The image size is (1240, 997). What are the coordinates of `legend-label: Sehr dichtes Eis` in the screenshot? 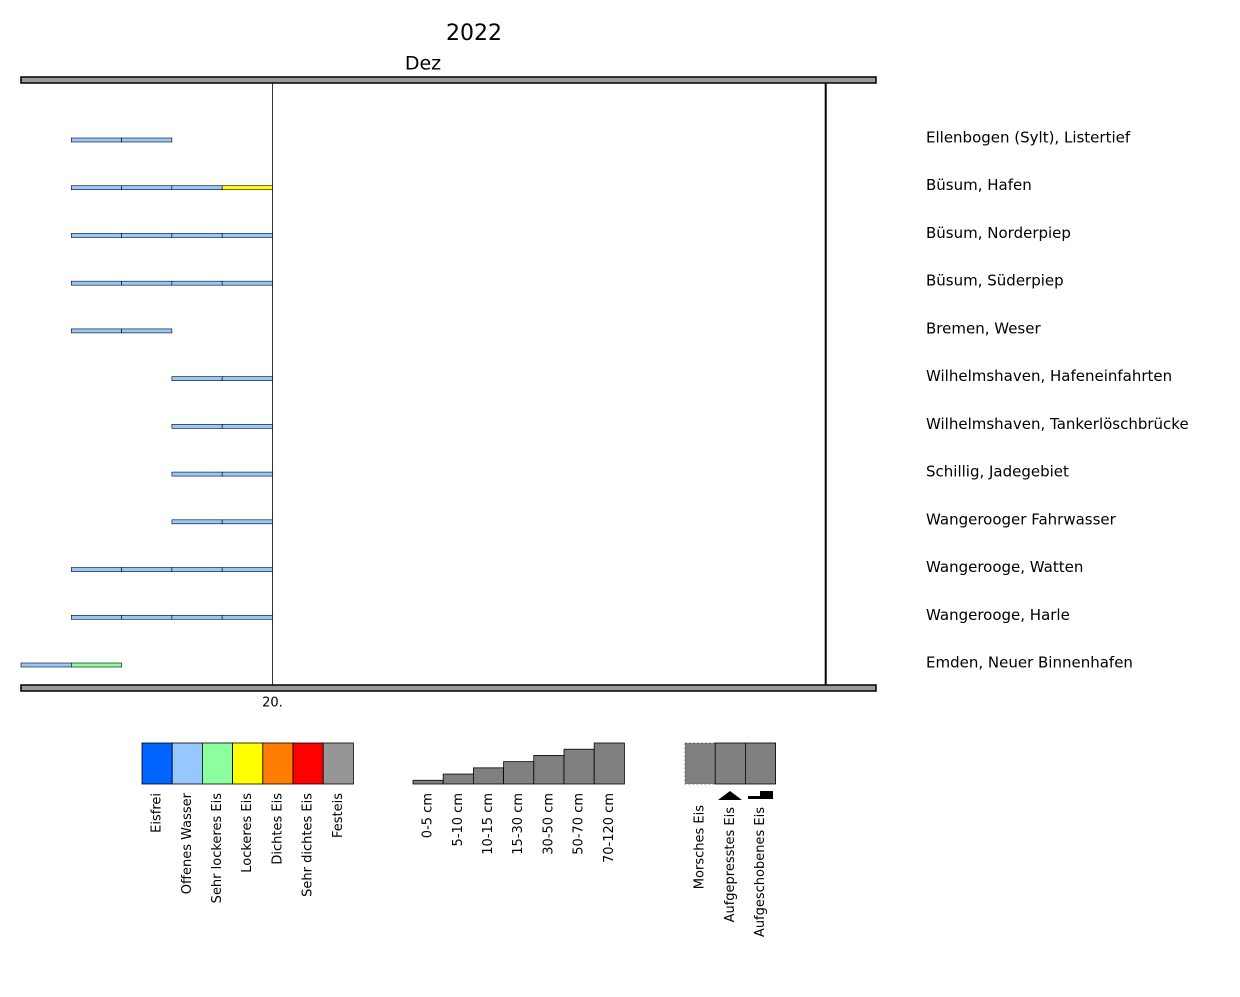 It's located at (308, 845).